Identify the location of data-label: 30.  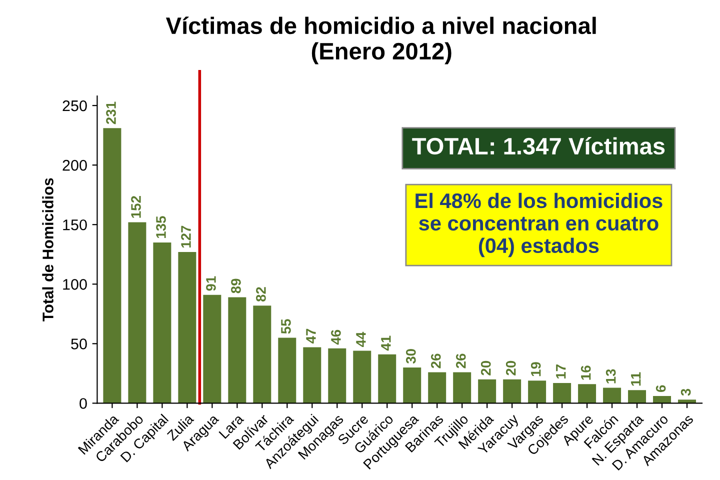
(411, 356).